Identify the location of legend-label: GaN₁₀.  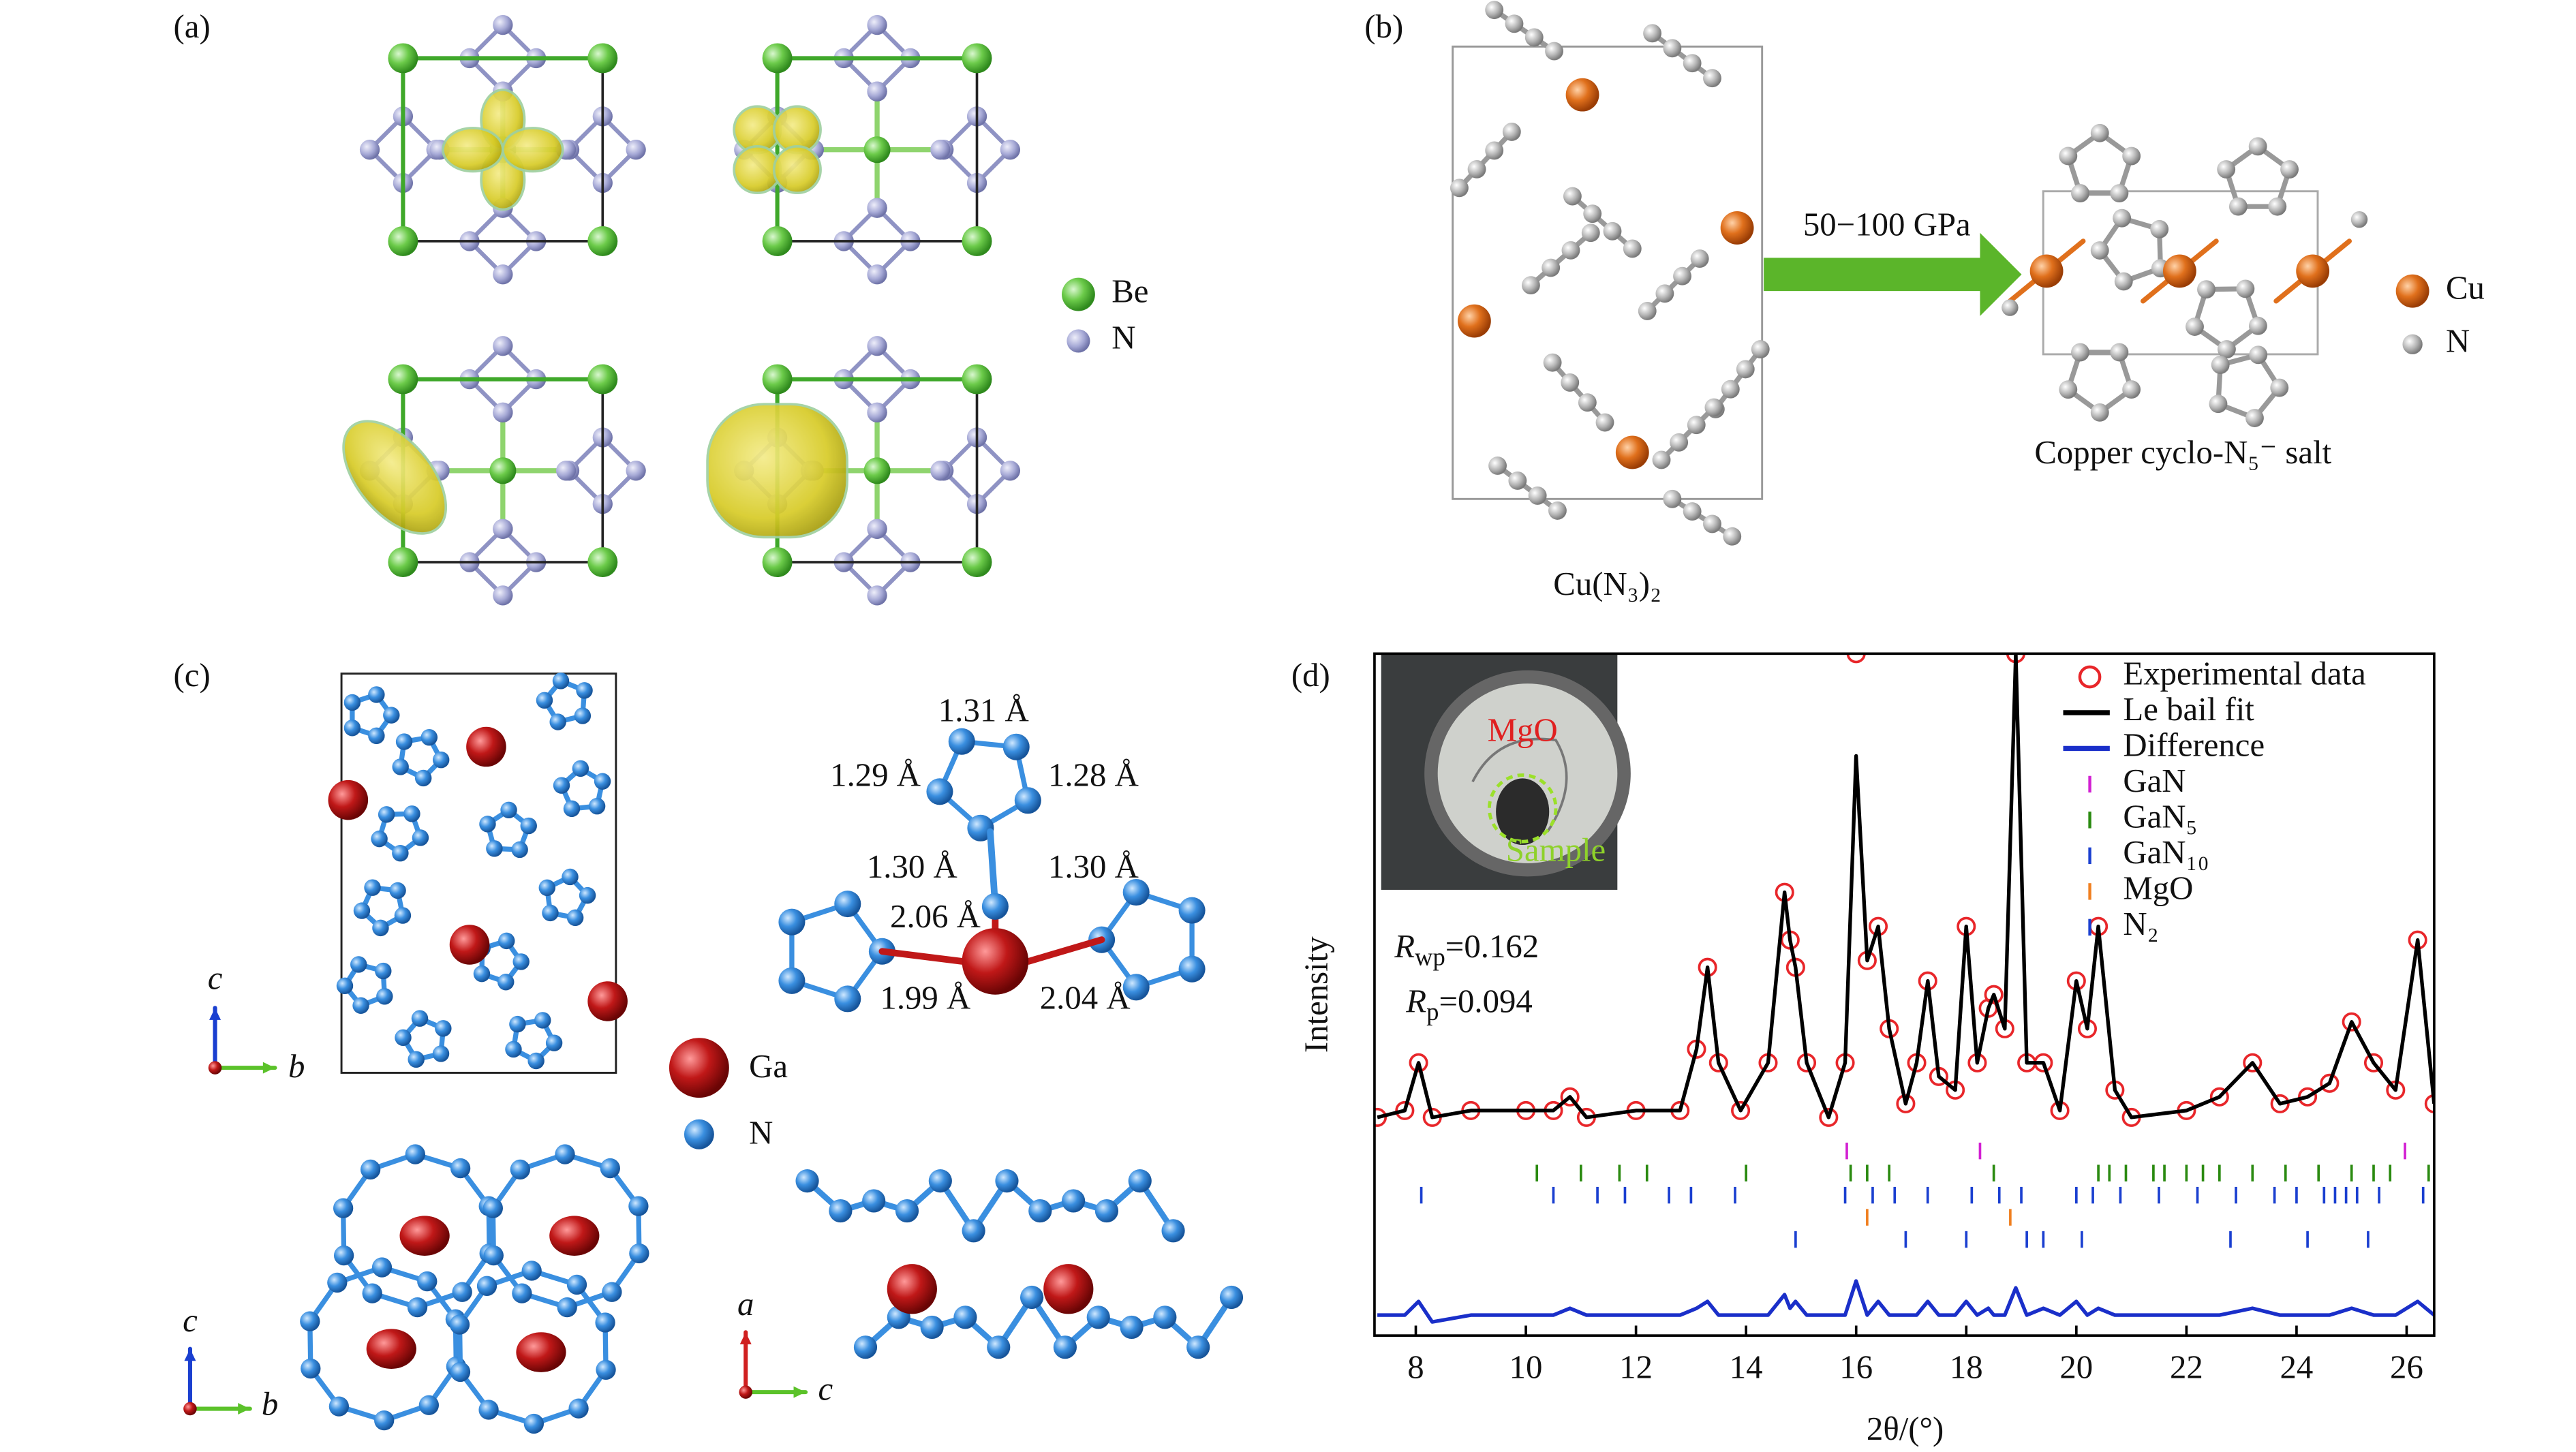
(2166, 852).